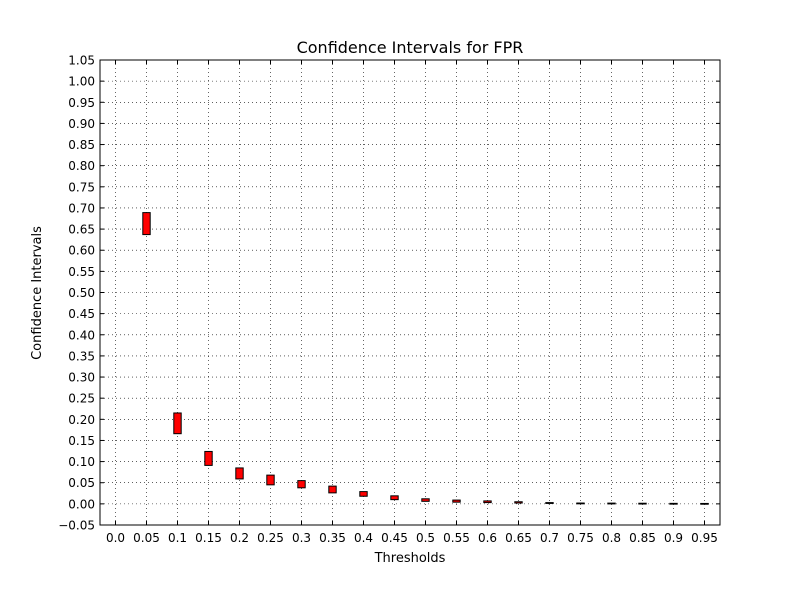  What do you see at coordinates (81, 462) in the screenshot?
I see `y-tick-label: 0.10` at bounding box center [81, 462].